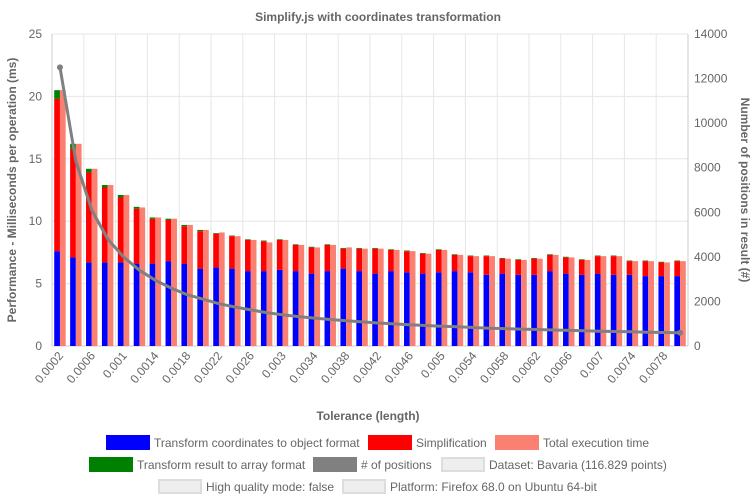 This screenshot has width=756, height=504. What do you see at coordinates (697, 346) in the screenshot?
I see `y-tick-right-label: 0` at bounding box center [697, 346].